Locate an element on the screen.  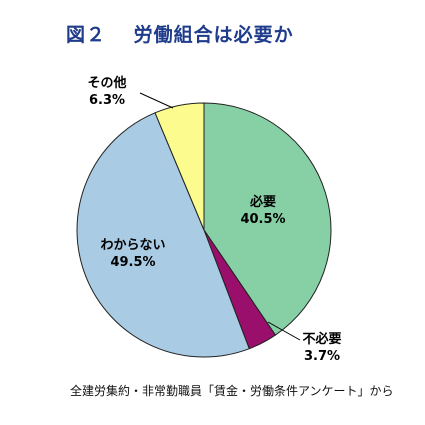
slice-label-2: わからない is located at coordinates (132, 245).